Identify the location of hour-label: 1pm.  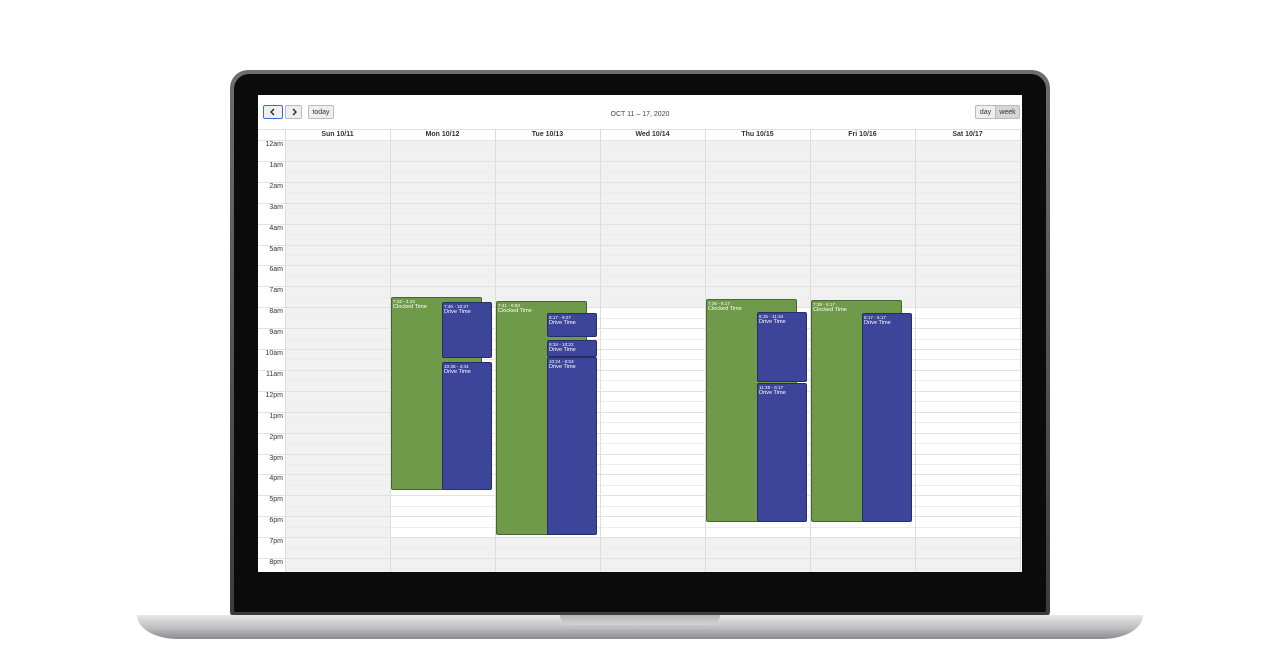
(276, 416).